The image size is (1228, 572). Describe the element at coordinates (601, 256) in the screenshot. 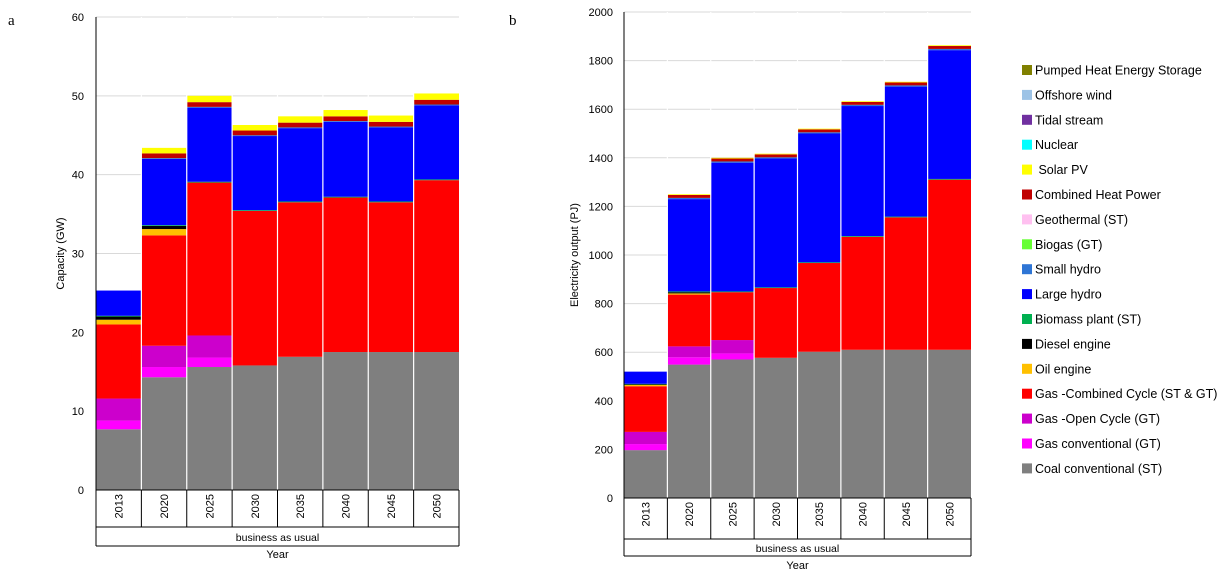

I see `y-tick-label: 1000` at that location.